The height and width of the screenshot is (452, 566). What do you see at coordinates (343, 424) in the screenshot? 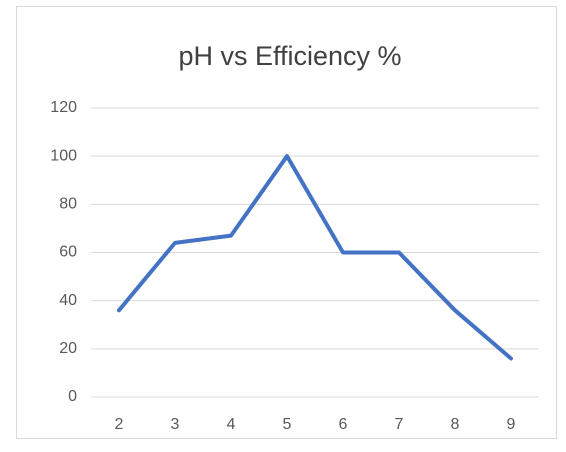
I see `x-tick-label: 6` at bounding box center [343, 424].